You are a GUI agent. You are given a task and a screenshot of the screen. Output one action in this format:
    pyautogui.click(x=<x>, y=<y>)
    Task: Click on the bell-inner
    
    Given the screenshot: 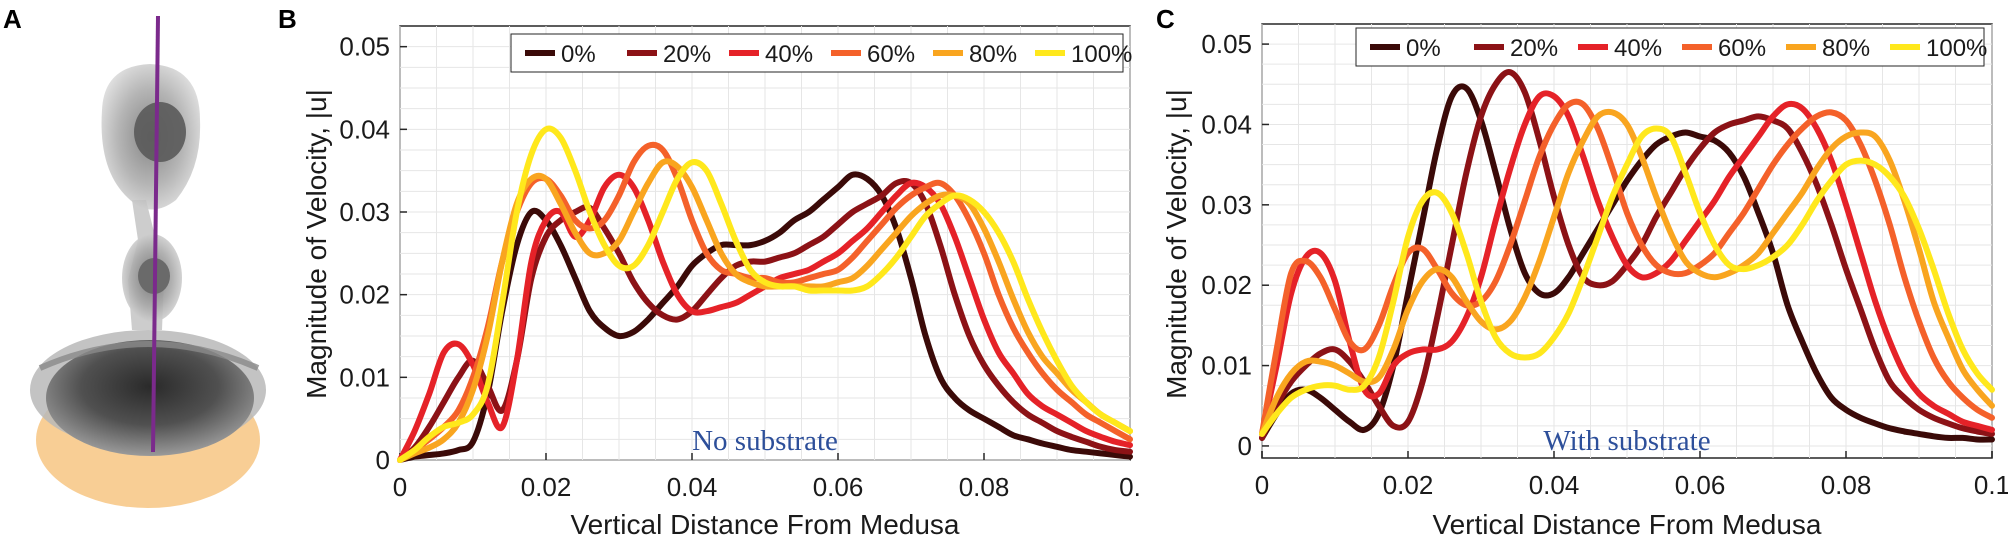 What is the action you would take?
    pyautogui.click(x=150, y=398)
    